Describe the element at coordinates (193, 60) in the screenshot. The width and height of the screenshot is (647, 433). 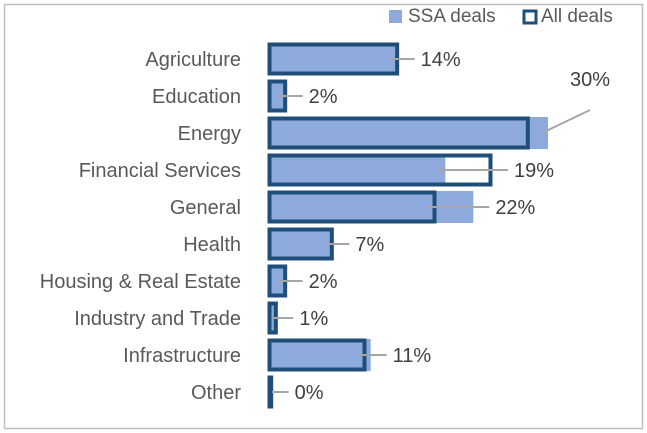
I see `category-label-agriculture: Agriculture` at that location.